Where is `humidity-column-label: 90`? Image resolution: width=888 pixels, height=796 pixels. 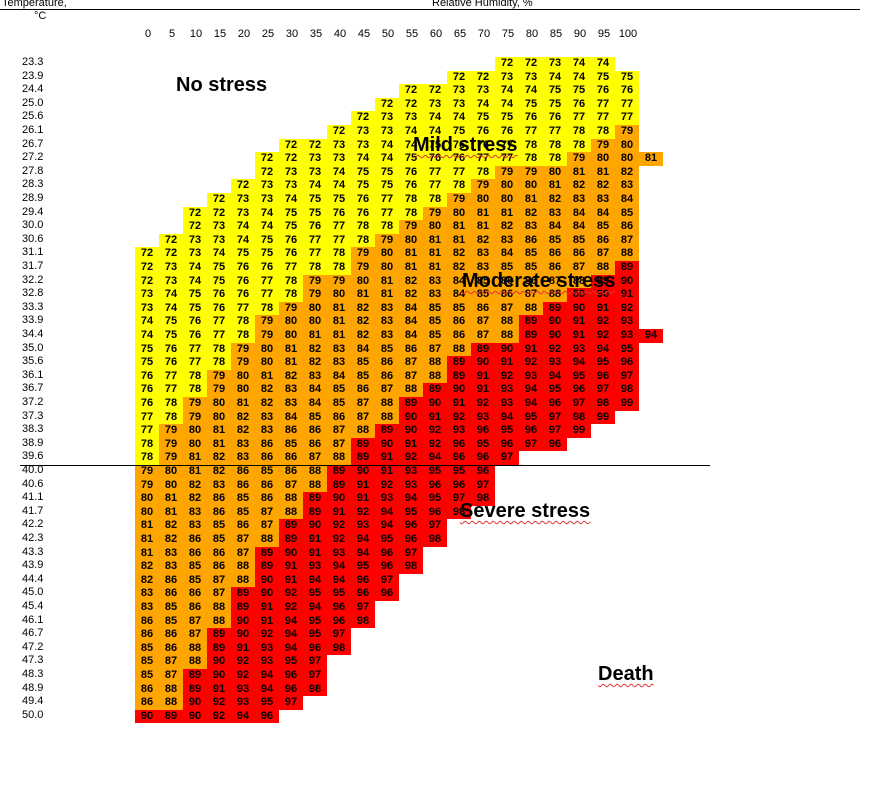
humidity-column-label: 90 is located at coordinates (580, 34).